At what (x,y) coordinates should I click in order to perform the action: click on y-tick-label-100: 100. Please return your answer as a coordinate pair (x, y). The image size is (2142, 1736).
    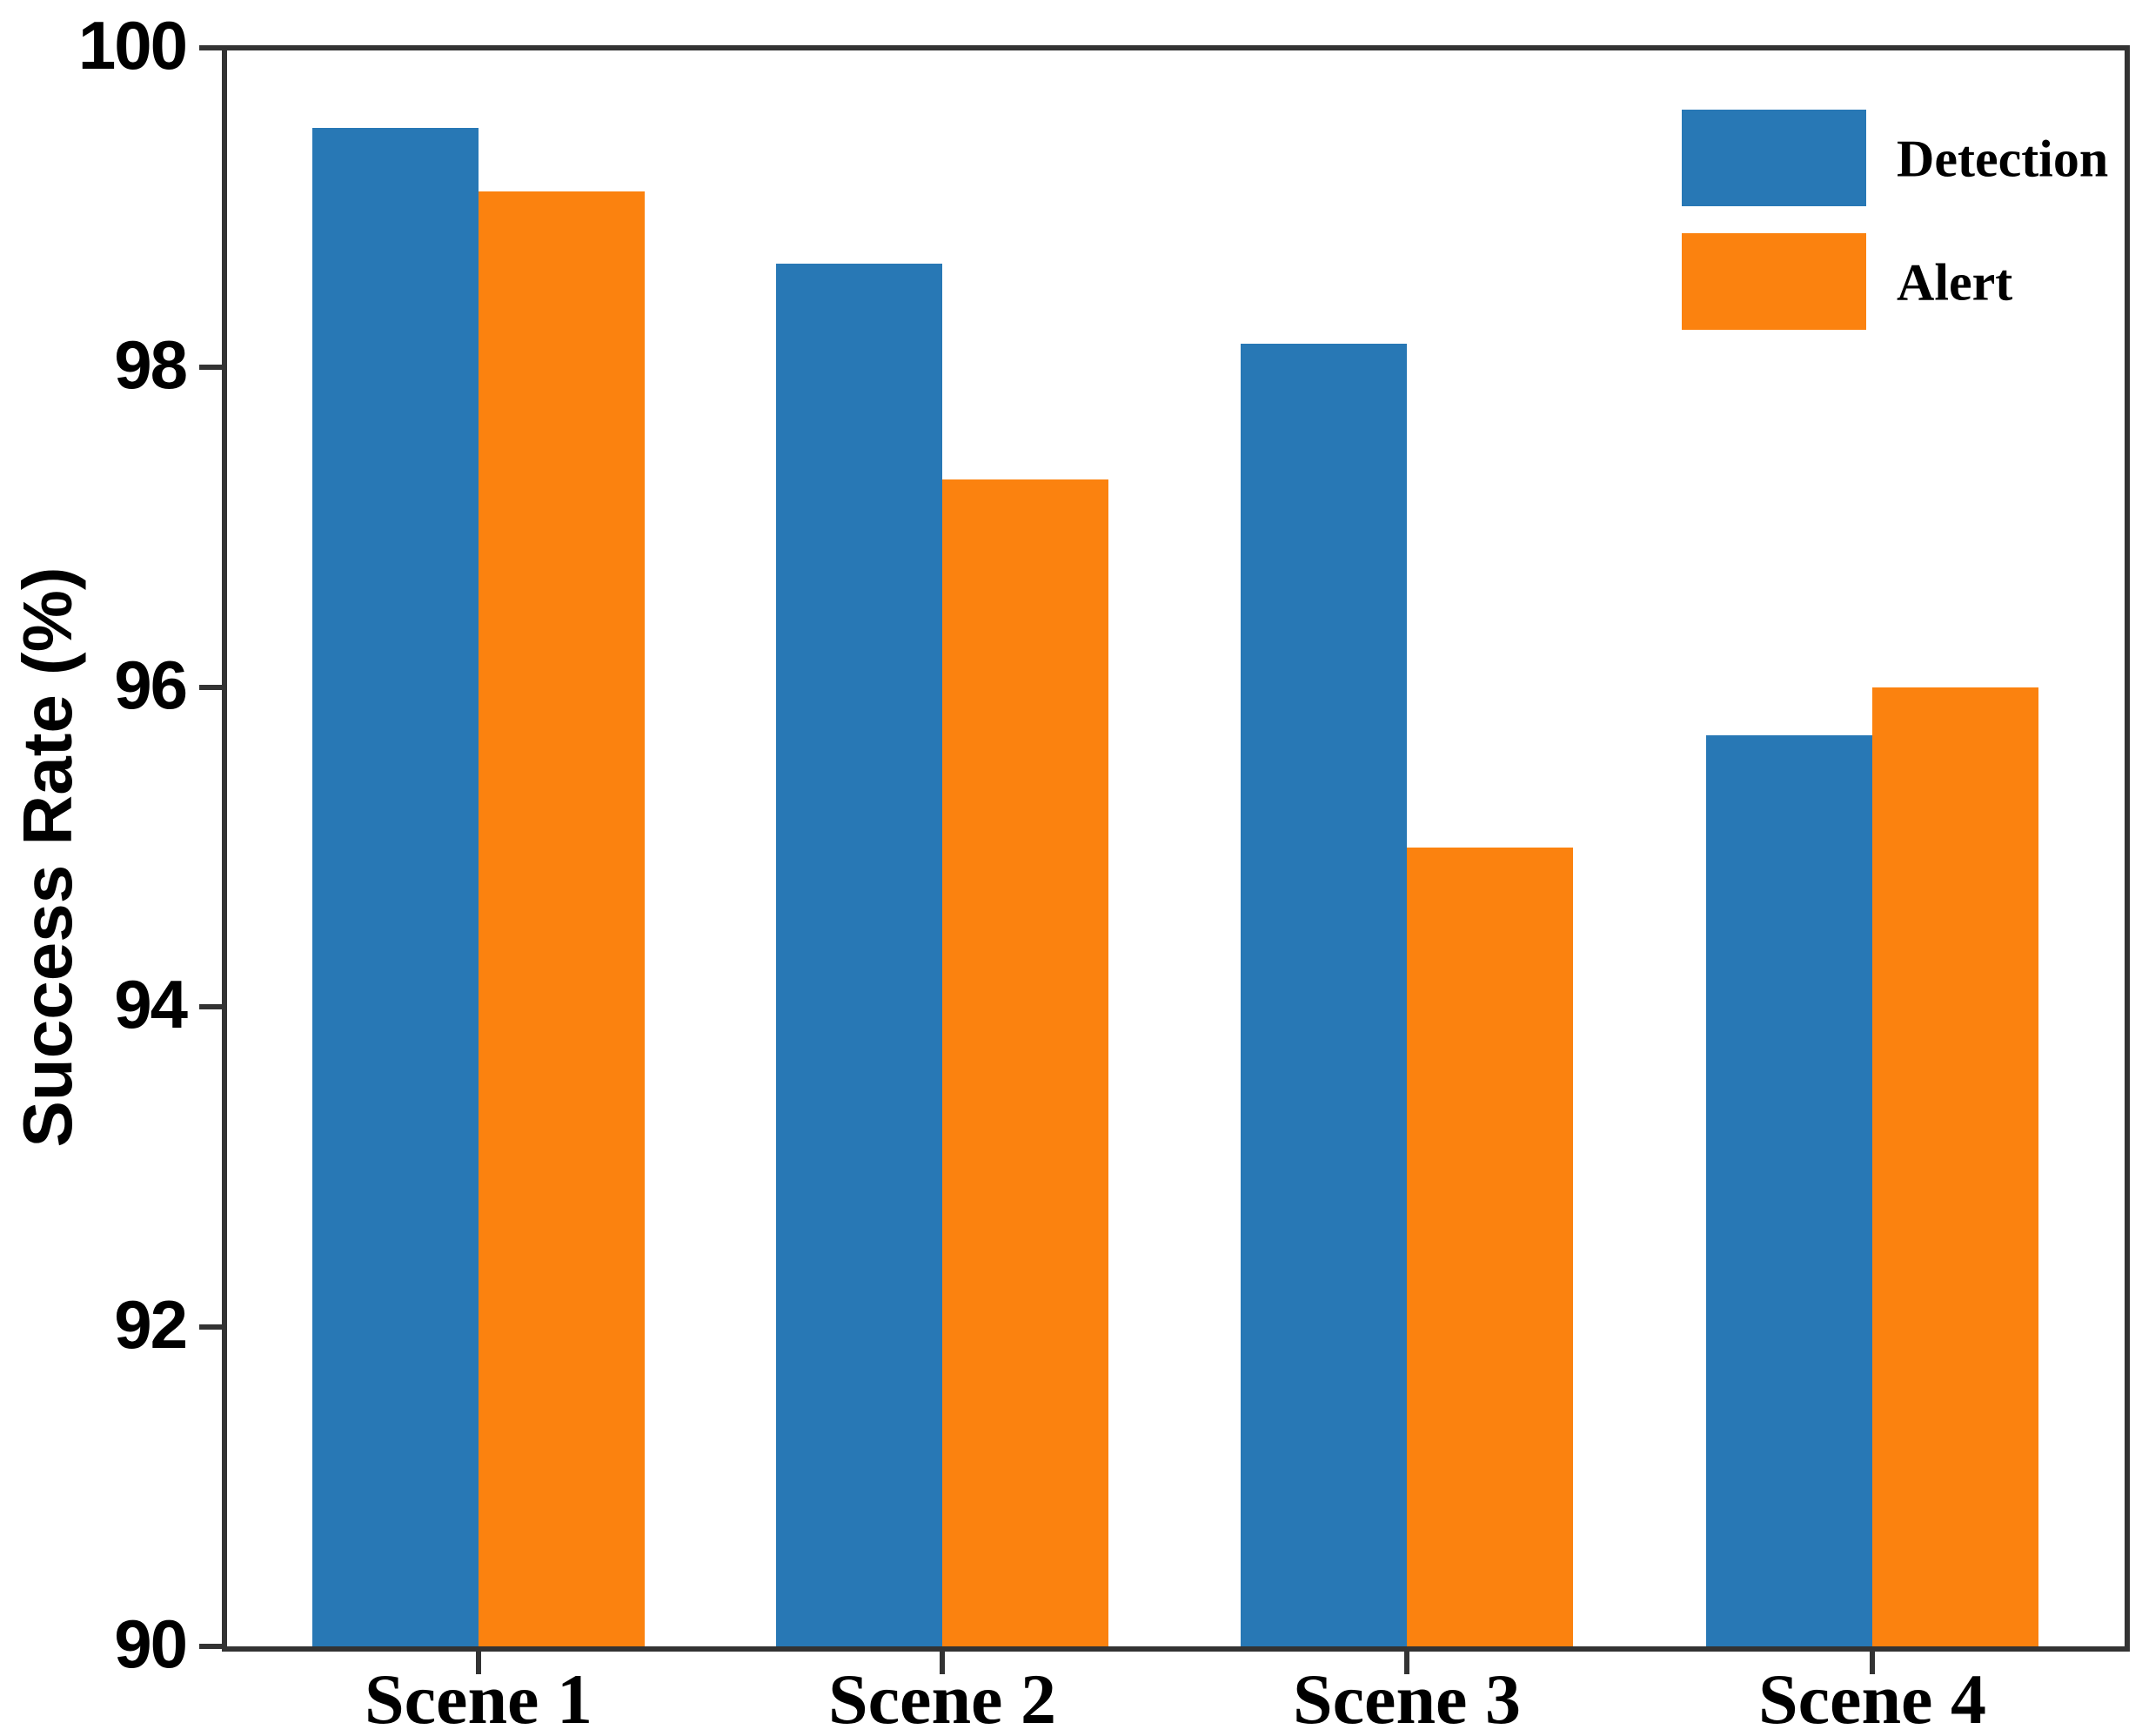
    Looking at the image, I should click on (132, 45).